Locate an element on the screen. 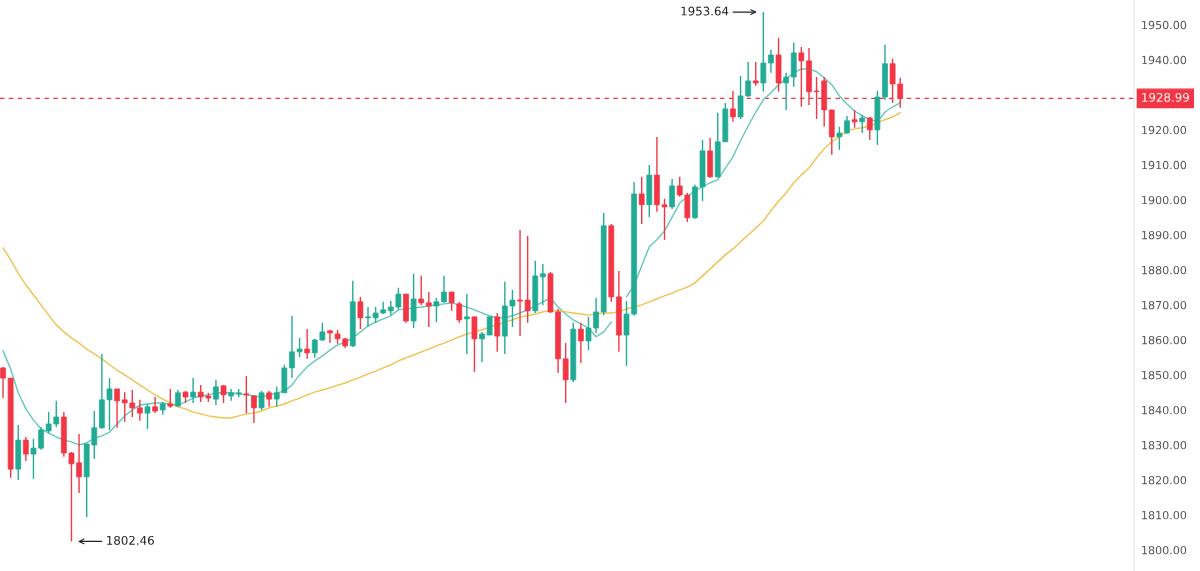  y-tick-label: 1920.00 is located at coordinates (1164, 130).